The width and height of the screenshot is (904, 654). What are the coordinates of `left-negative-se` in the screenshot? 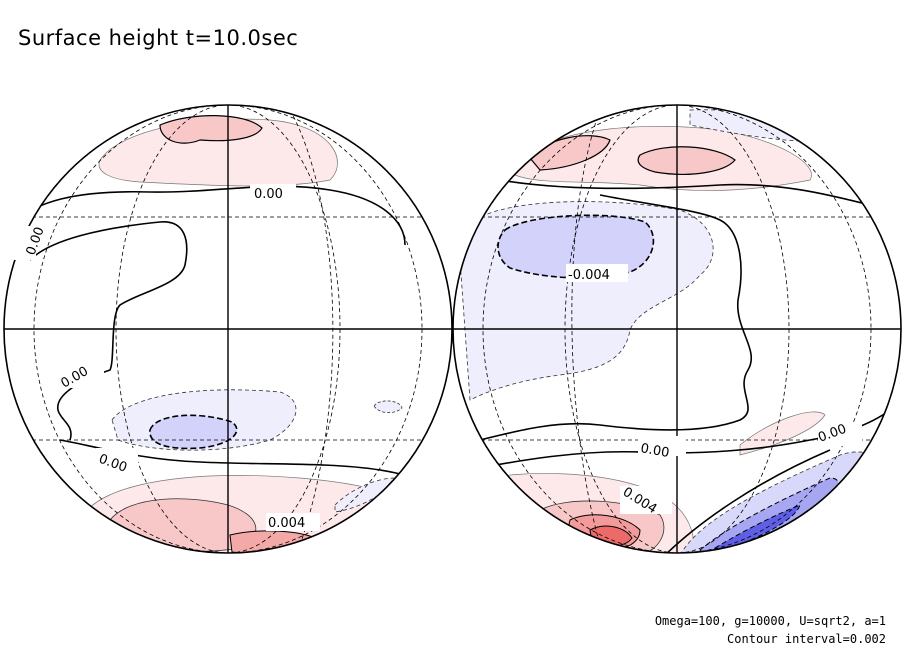 It's located at (365, 495).